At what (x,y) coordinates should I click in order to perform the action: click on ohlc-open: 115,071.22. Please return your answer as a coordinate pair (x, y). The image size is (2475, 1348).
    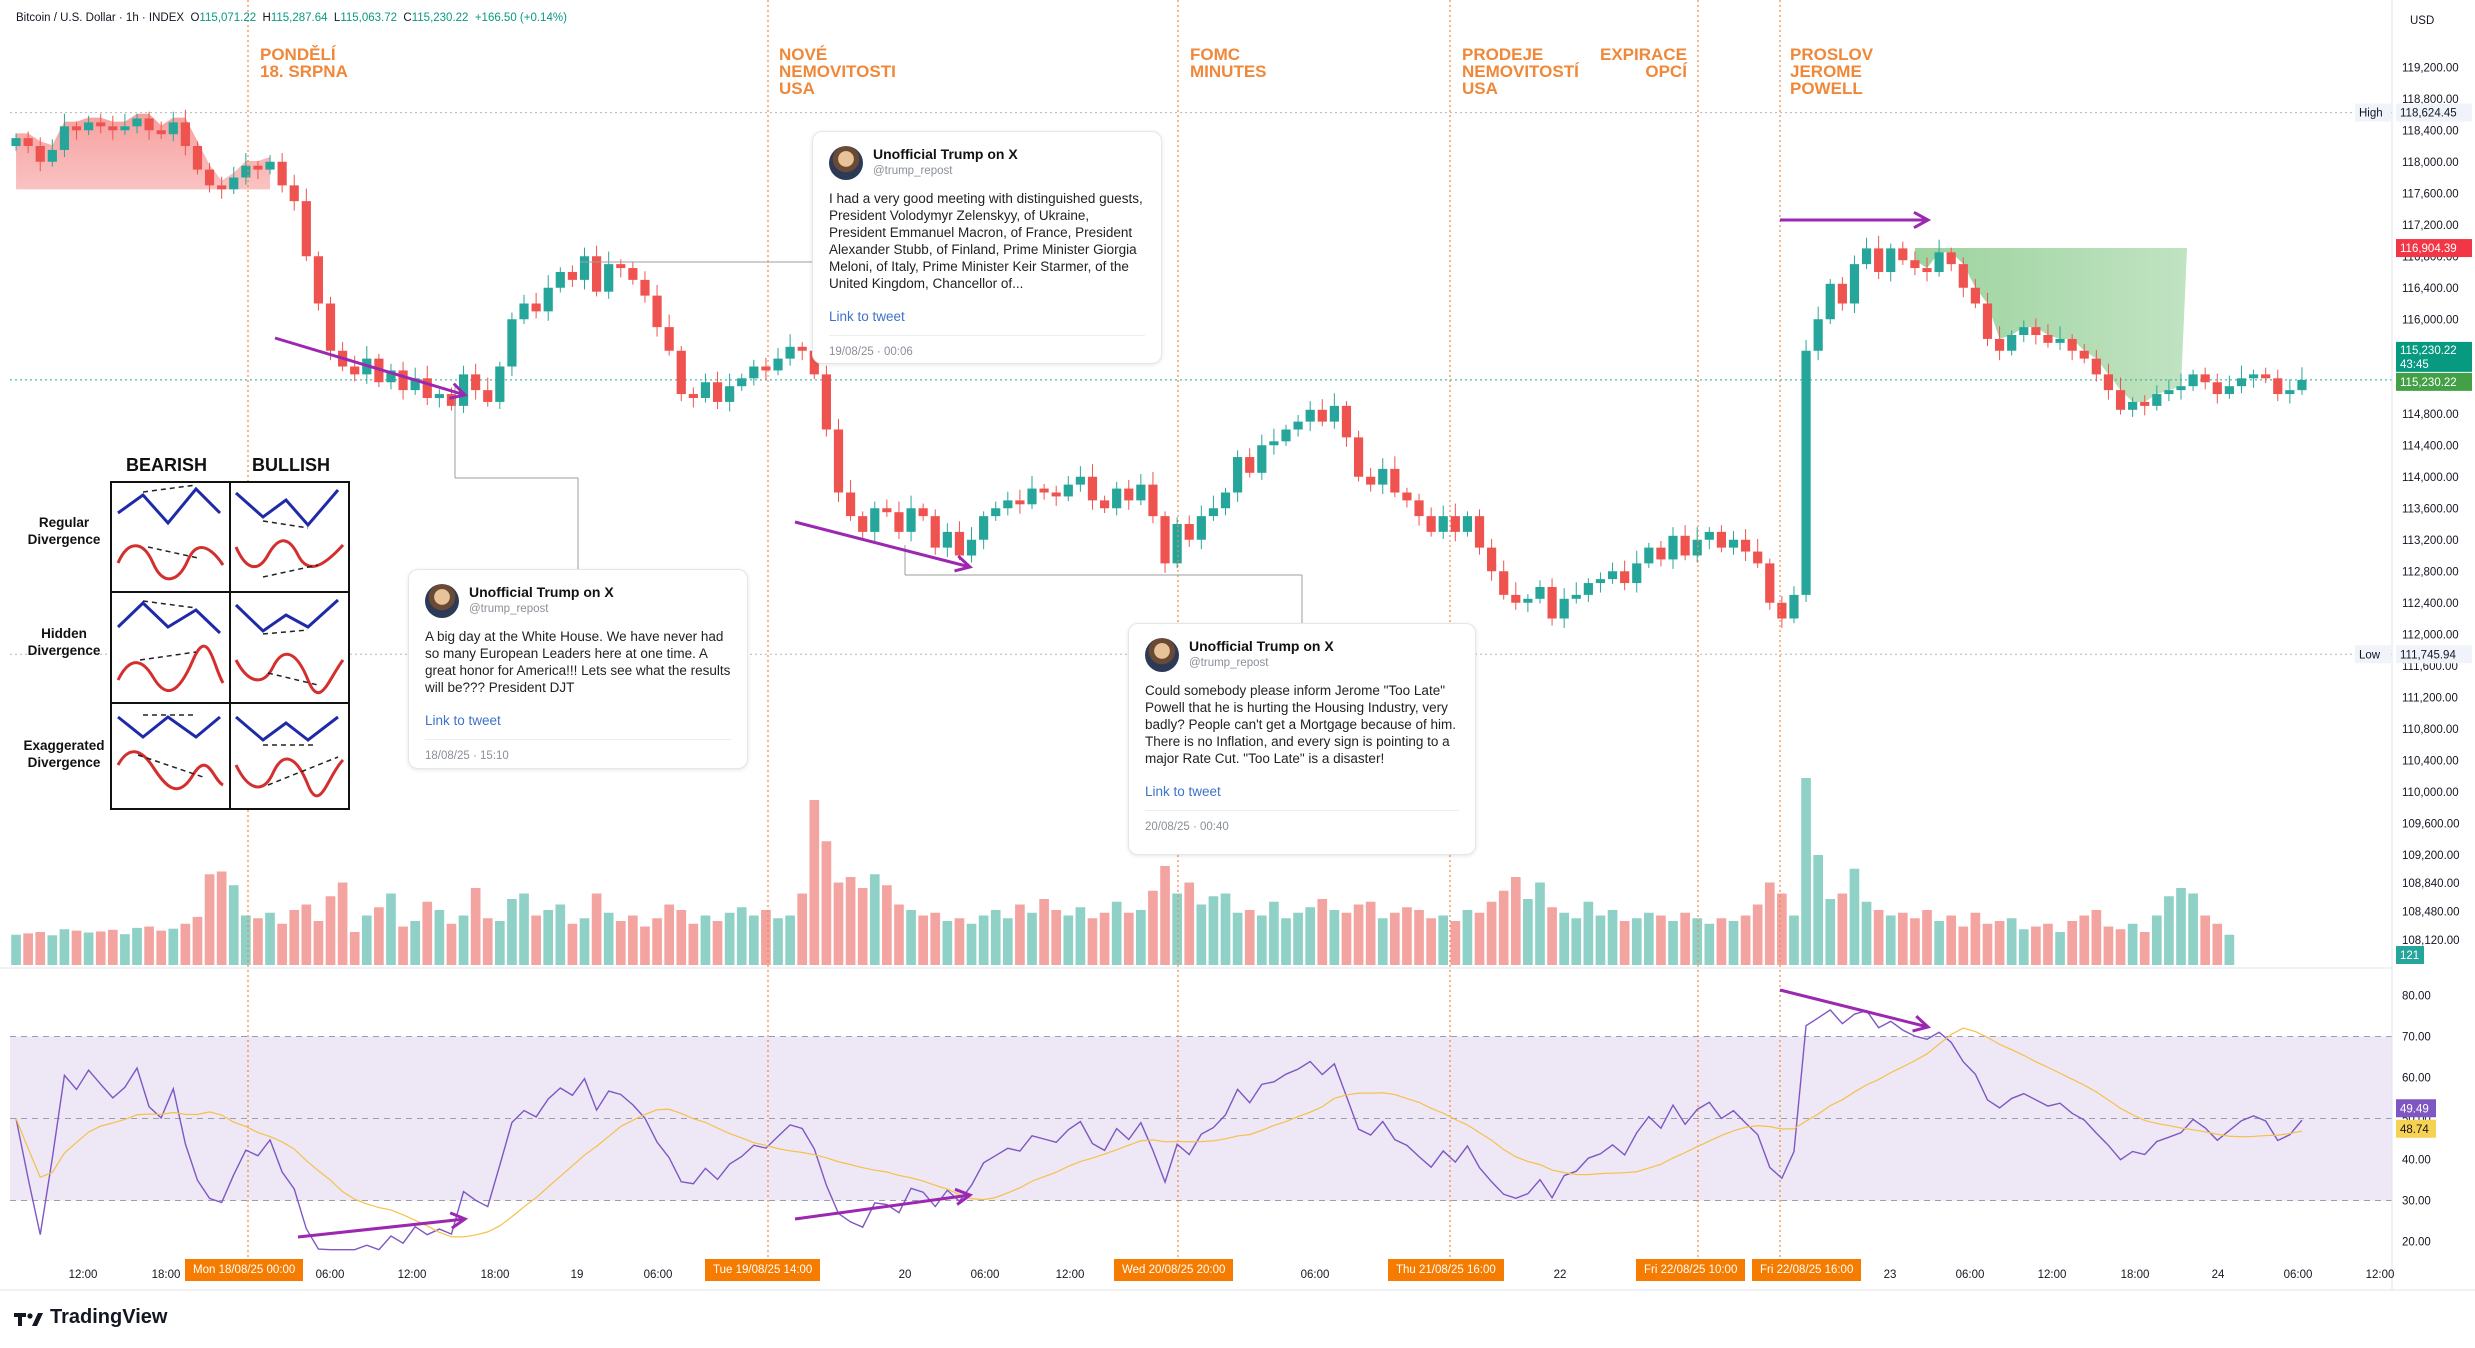
    Looking at the image, I should click on (228, 18).